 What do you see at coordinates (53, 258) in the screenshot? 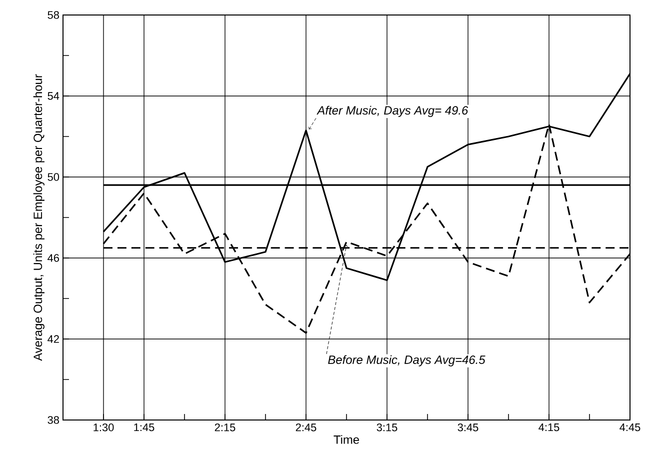
I see `y-tick-label: 46` at bounding box center [53, 258].